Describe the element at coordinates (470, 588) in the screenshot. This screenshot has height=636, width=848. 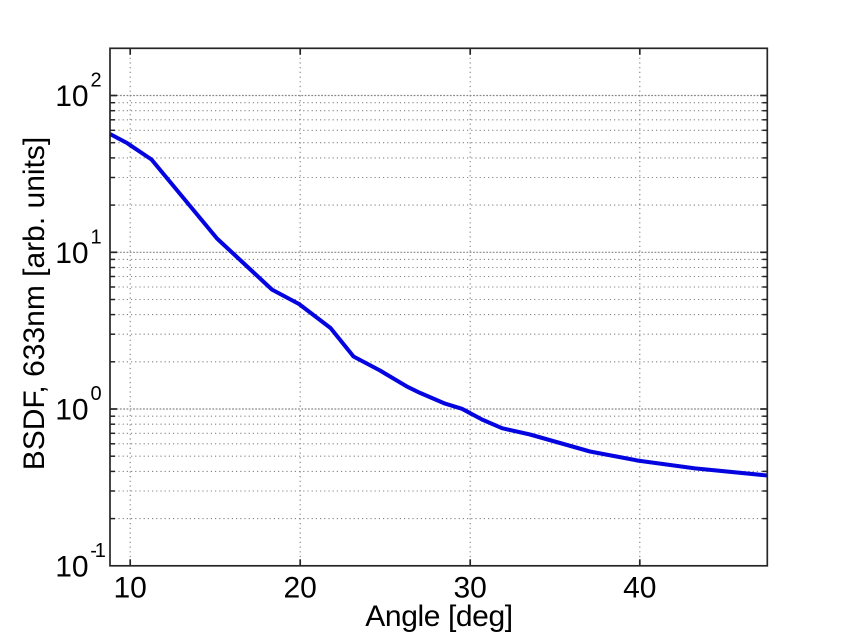
I see `svg-text: 30` at that location.